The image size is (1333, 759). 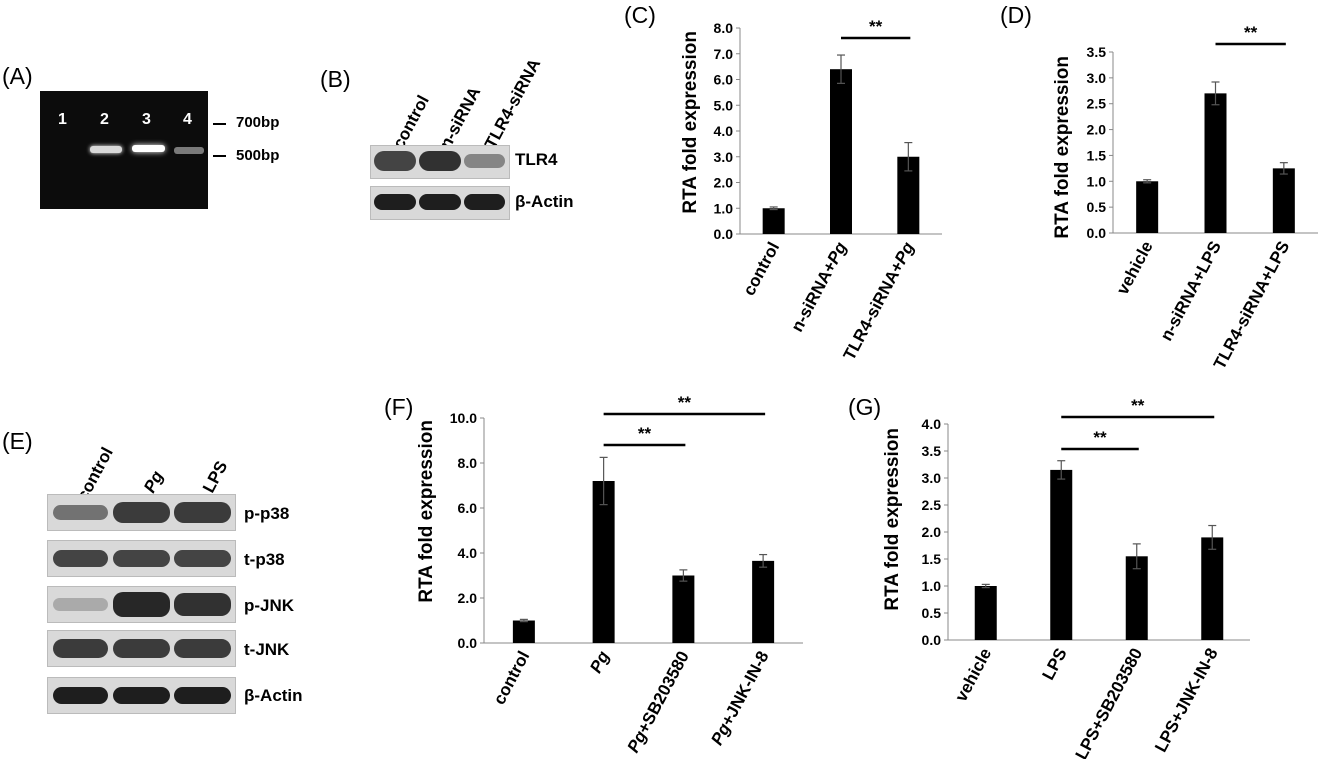 What do you see at coordinates (80, 695) in the screenshot?
I see `blot-e-band-actin-control` at bounding box center [80, 695].